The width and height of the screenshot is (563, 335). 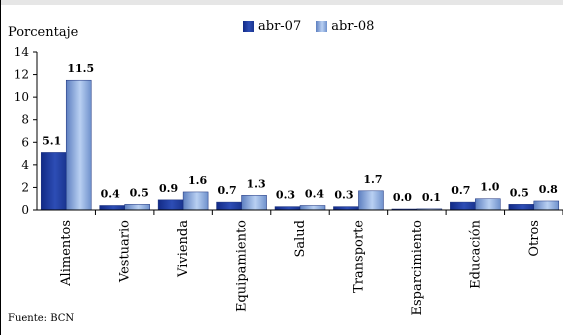 I want to click on bar-abr-08-Vivienda, so click(x=195, y=201).